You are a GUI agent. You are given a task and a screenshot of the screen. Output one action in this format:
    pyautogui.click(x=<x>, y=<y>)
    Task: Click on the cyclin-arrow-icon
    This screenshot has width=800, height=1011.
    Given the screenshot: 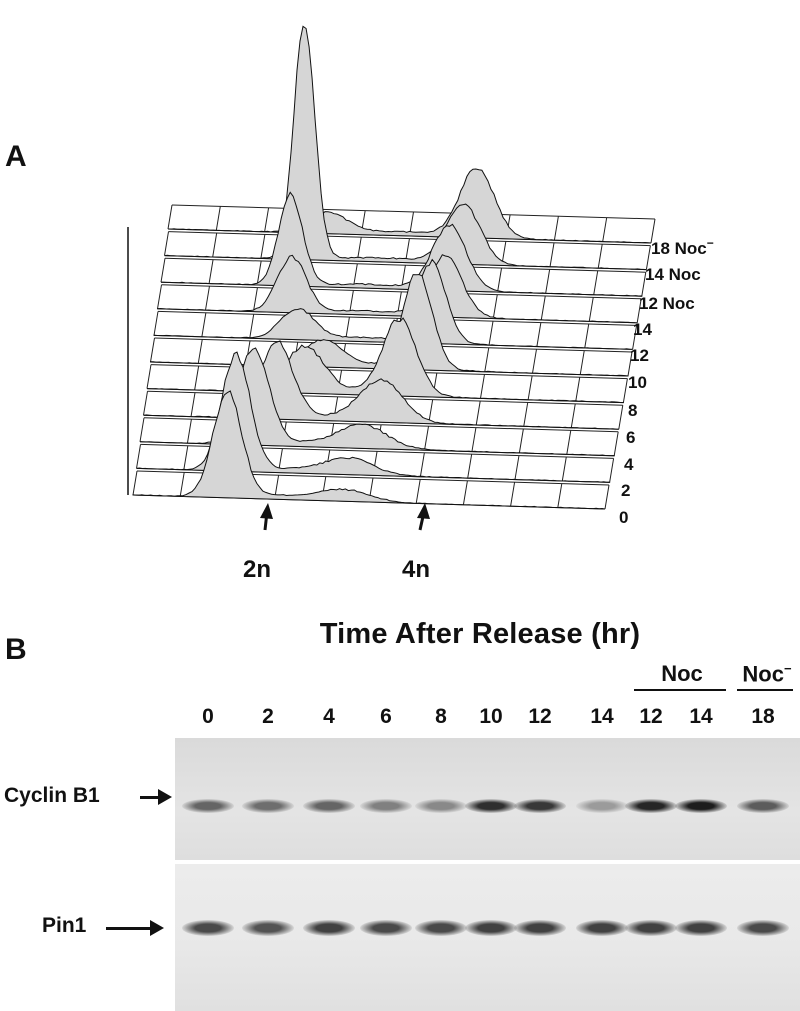 What is the action you would take?
    pyautogui.click(x=165, y=797)
    